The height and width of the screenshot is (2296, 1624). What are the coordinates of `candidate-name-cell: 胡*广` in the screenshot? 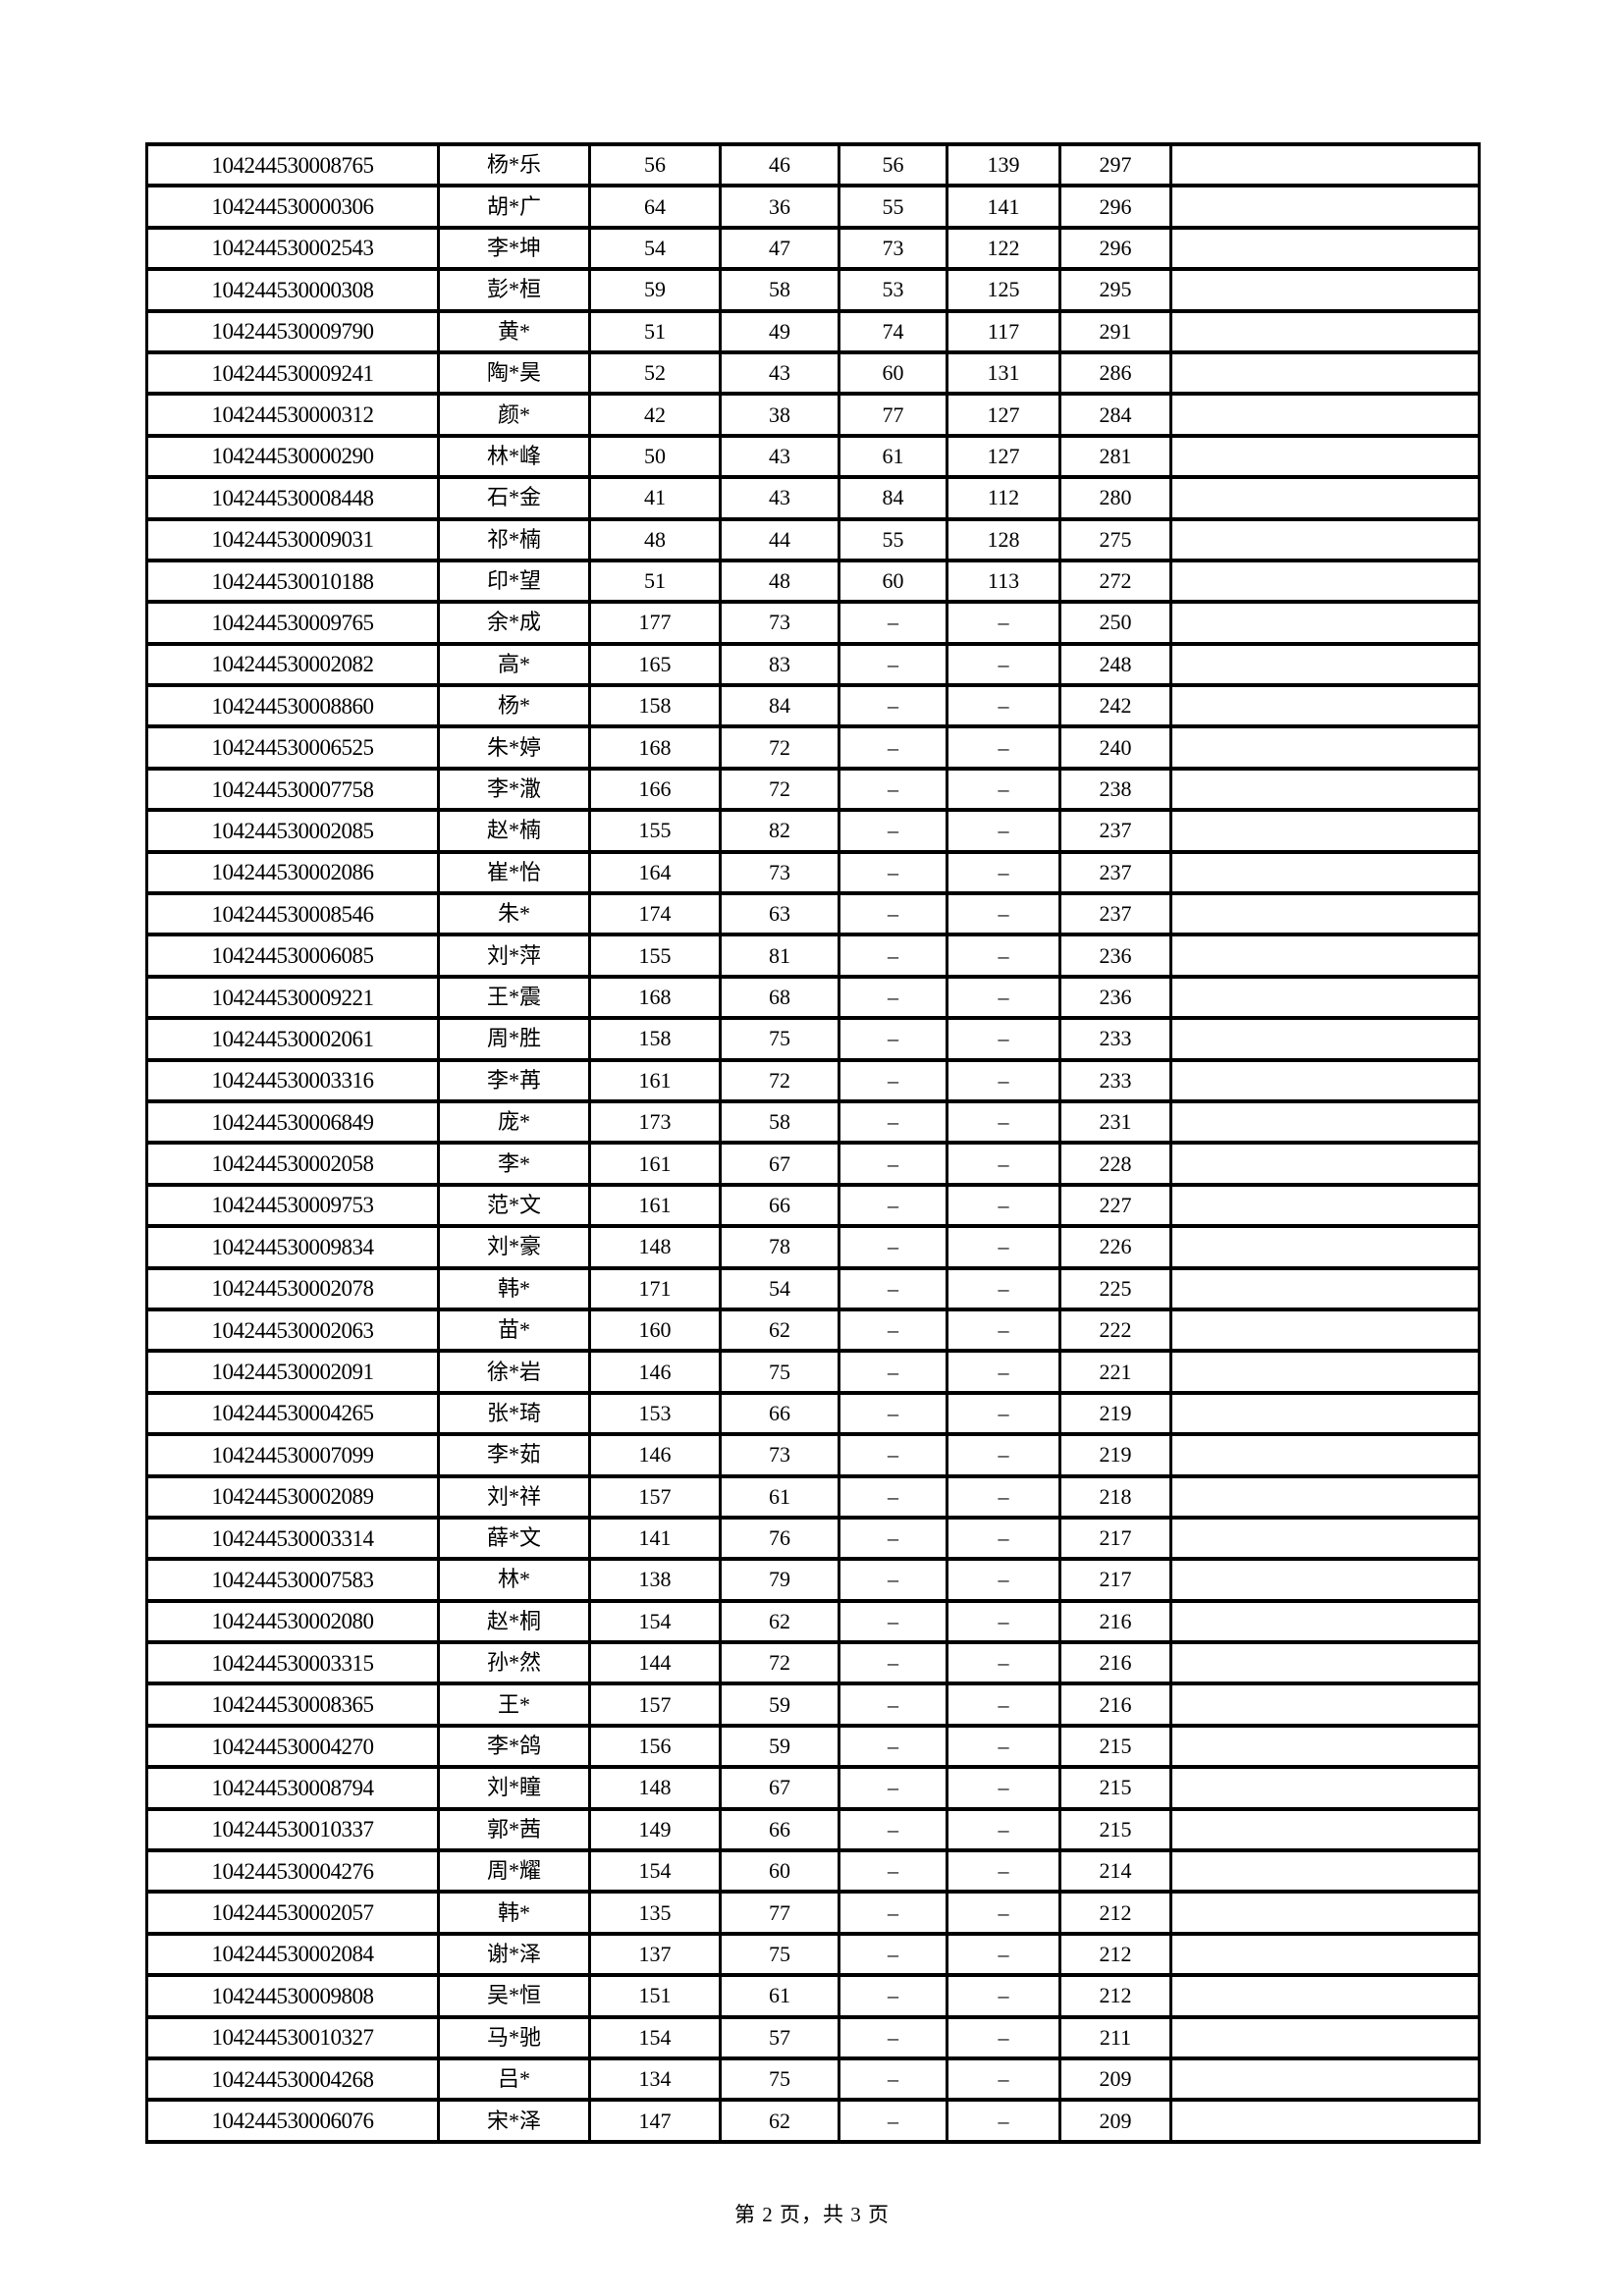 It's located at (514, 207).